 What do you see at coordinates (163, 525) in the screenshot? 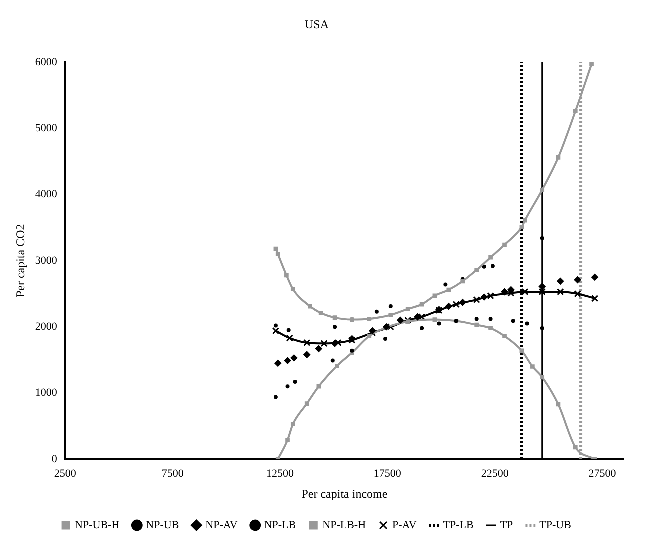
I see `legend-label: NP-UB` at bounding box center [163, 525].